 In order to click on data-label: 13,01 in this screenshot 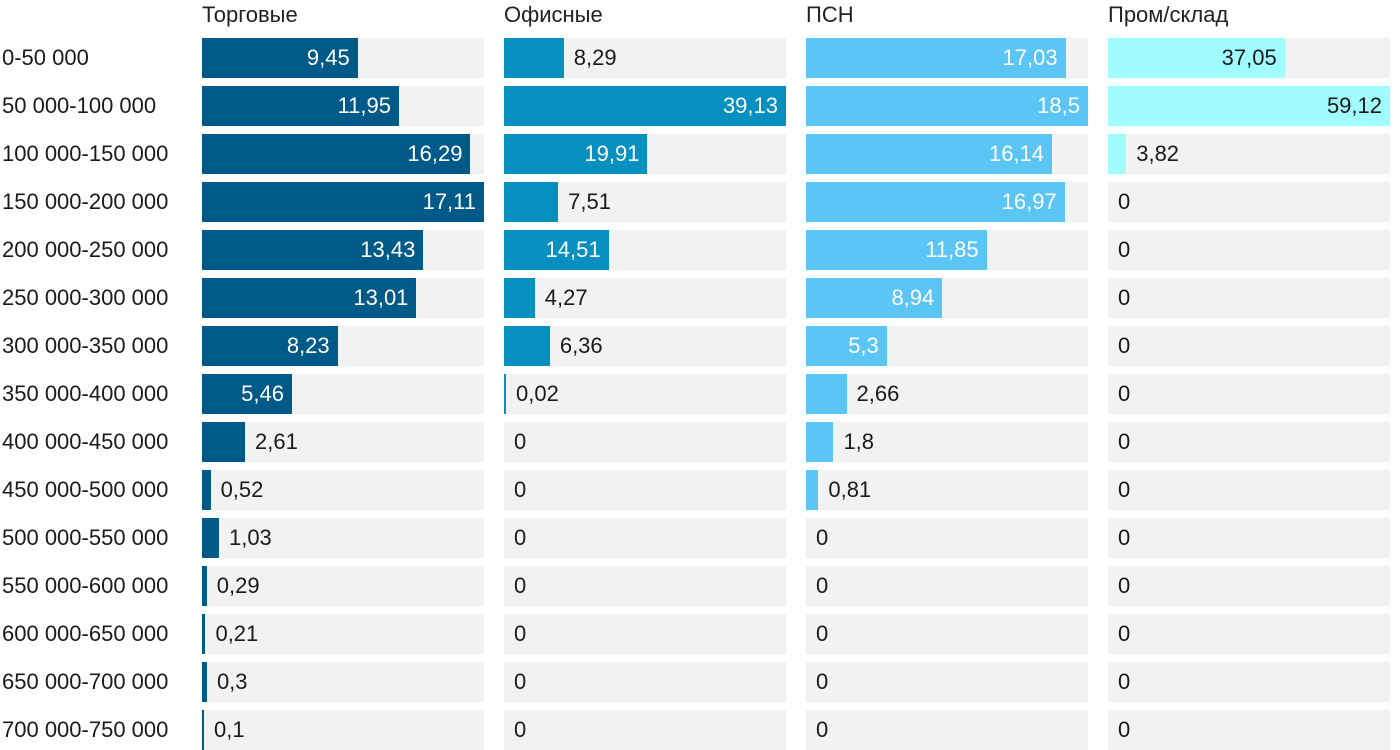, I will do `click(381, 297)`.